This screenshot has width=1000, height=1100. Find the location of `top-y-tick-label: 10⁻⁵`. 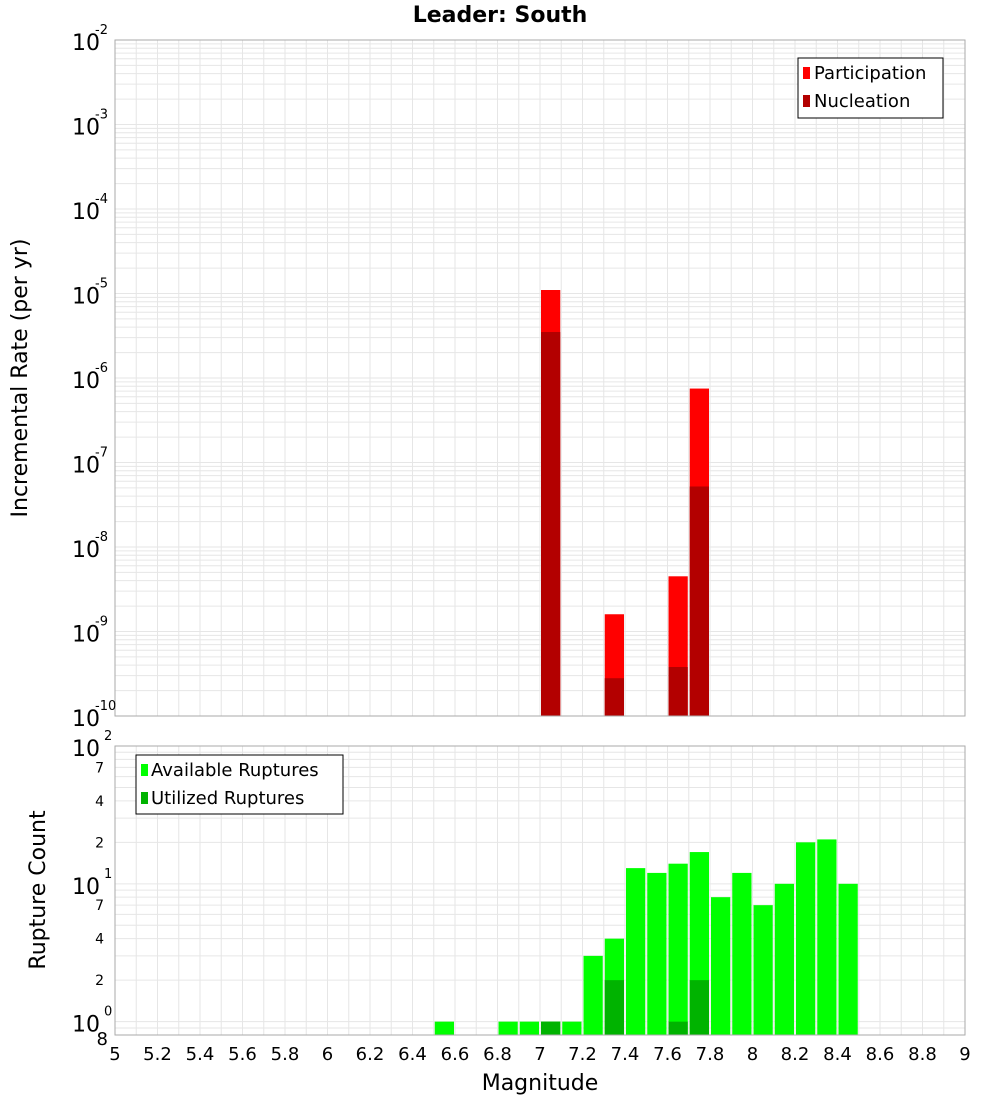

top-y-tick-label: 10⁻⁵ is located at coordinates (90, 293).